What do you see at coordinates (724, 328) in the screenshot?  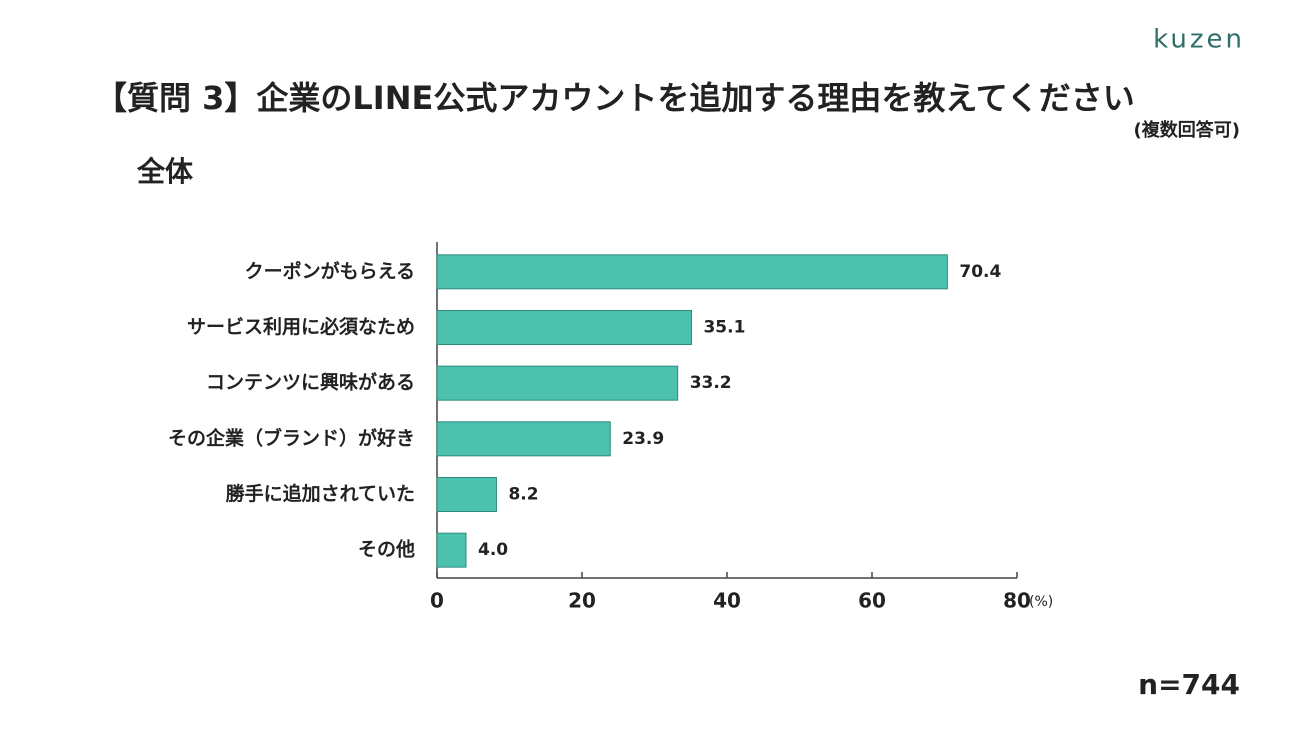 I see `value-label: 35.1` at bounding box center [724, 328].